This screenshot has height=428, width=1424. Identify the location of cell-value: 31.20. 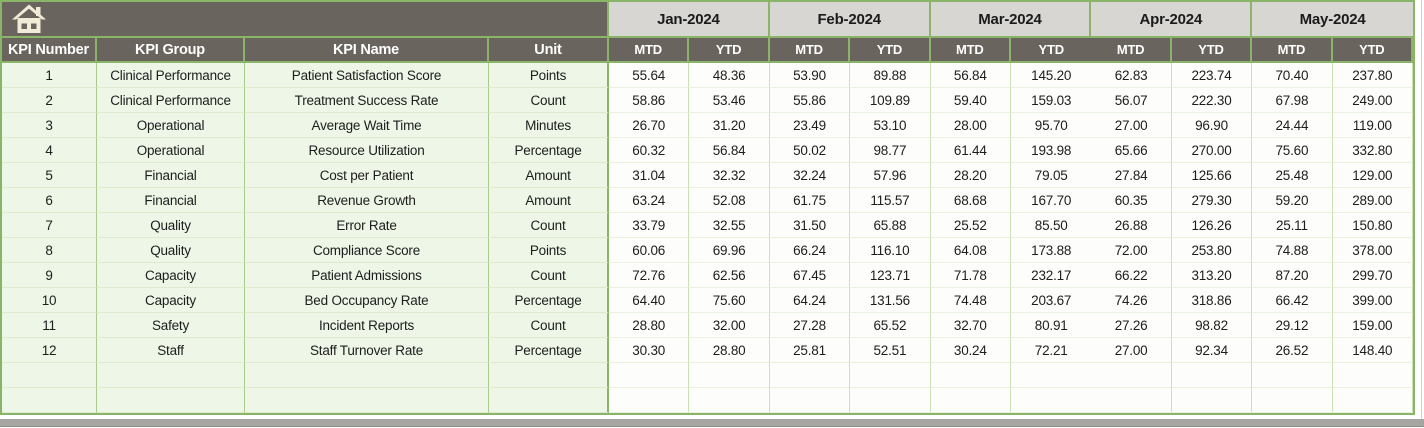
(729, 125).